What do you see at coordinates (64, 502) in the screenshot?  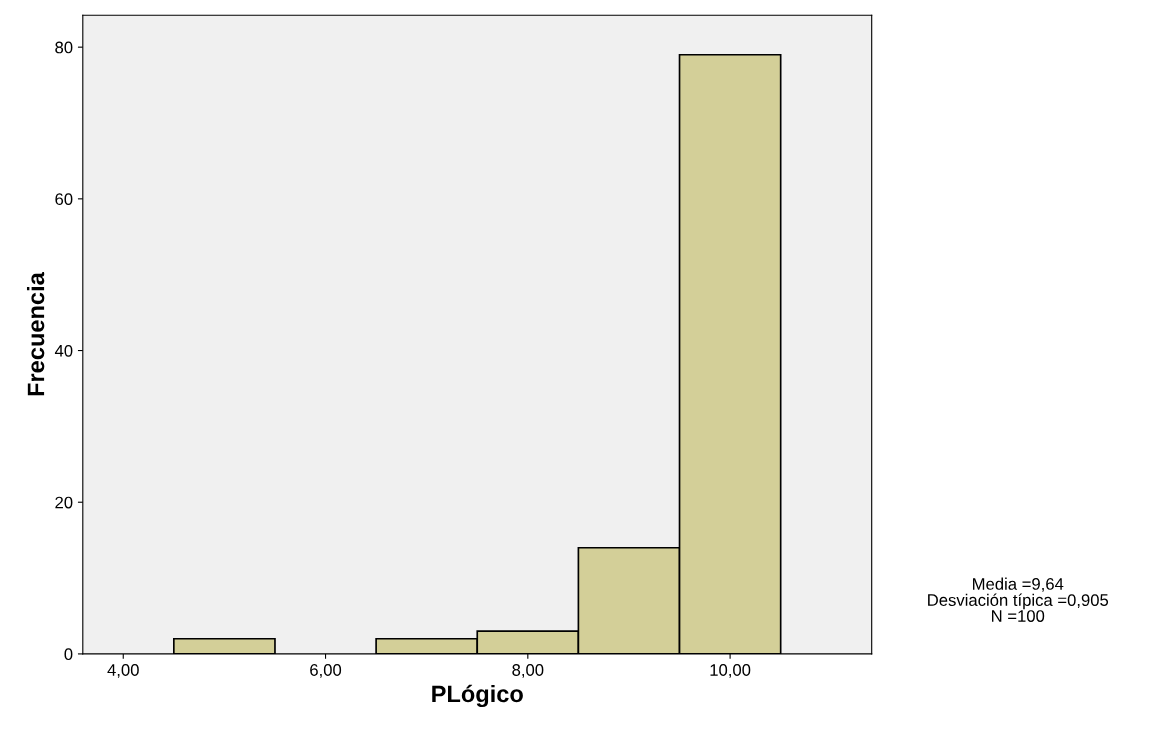 I see `y-tick-label: 20` at bounding box center [64, 502].